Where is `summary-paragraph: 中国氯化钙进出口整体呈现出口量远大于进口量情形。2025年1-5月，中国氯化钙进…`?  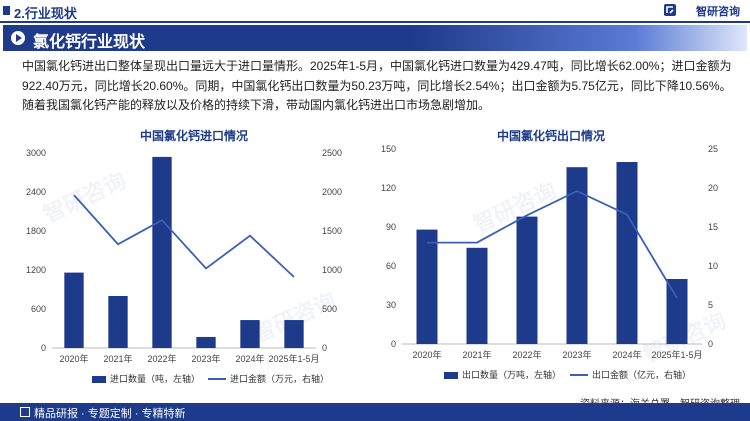
summary-paragraph: 中国氯化钙进出口整体呈现出口量远大于进口量情形。2025年1-5月，中国氯化钙进… is located at coordinates (377, 85).